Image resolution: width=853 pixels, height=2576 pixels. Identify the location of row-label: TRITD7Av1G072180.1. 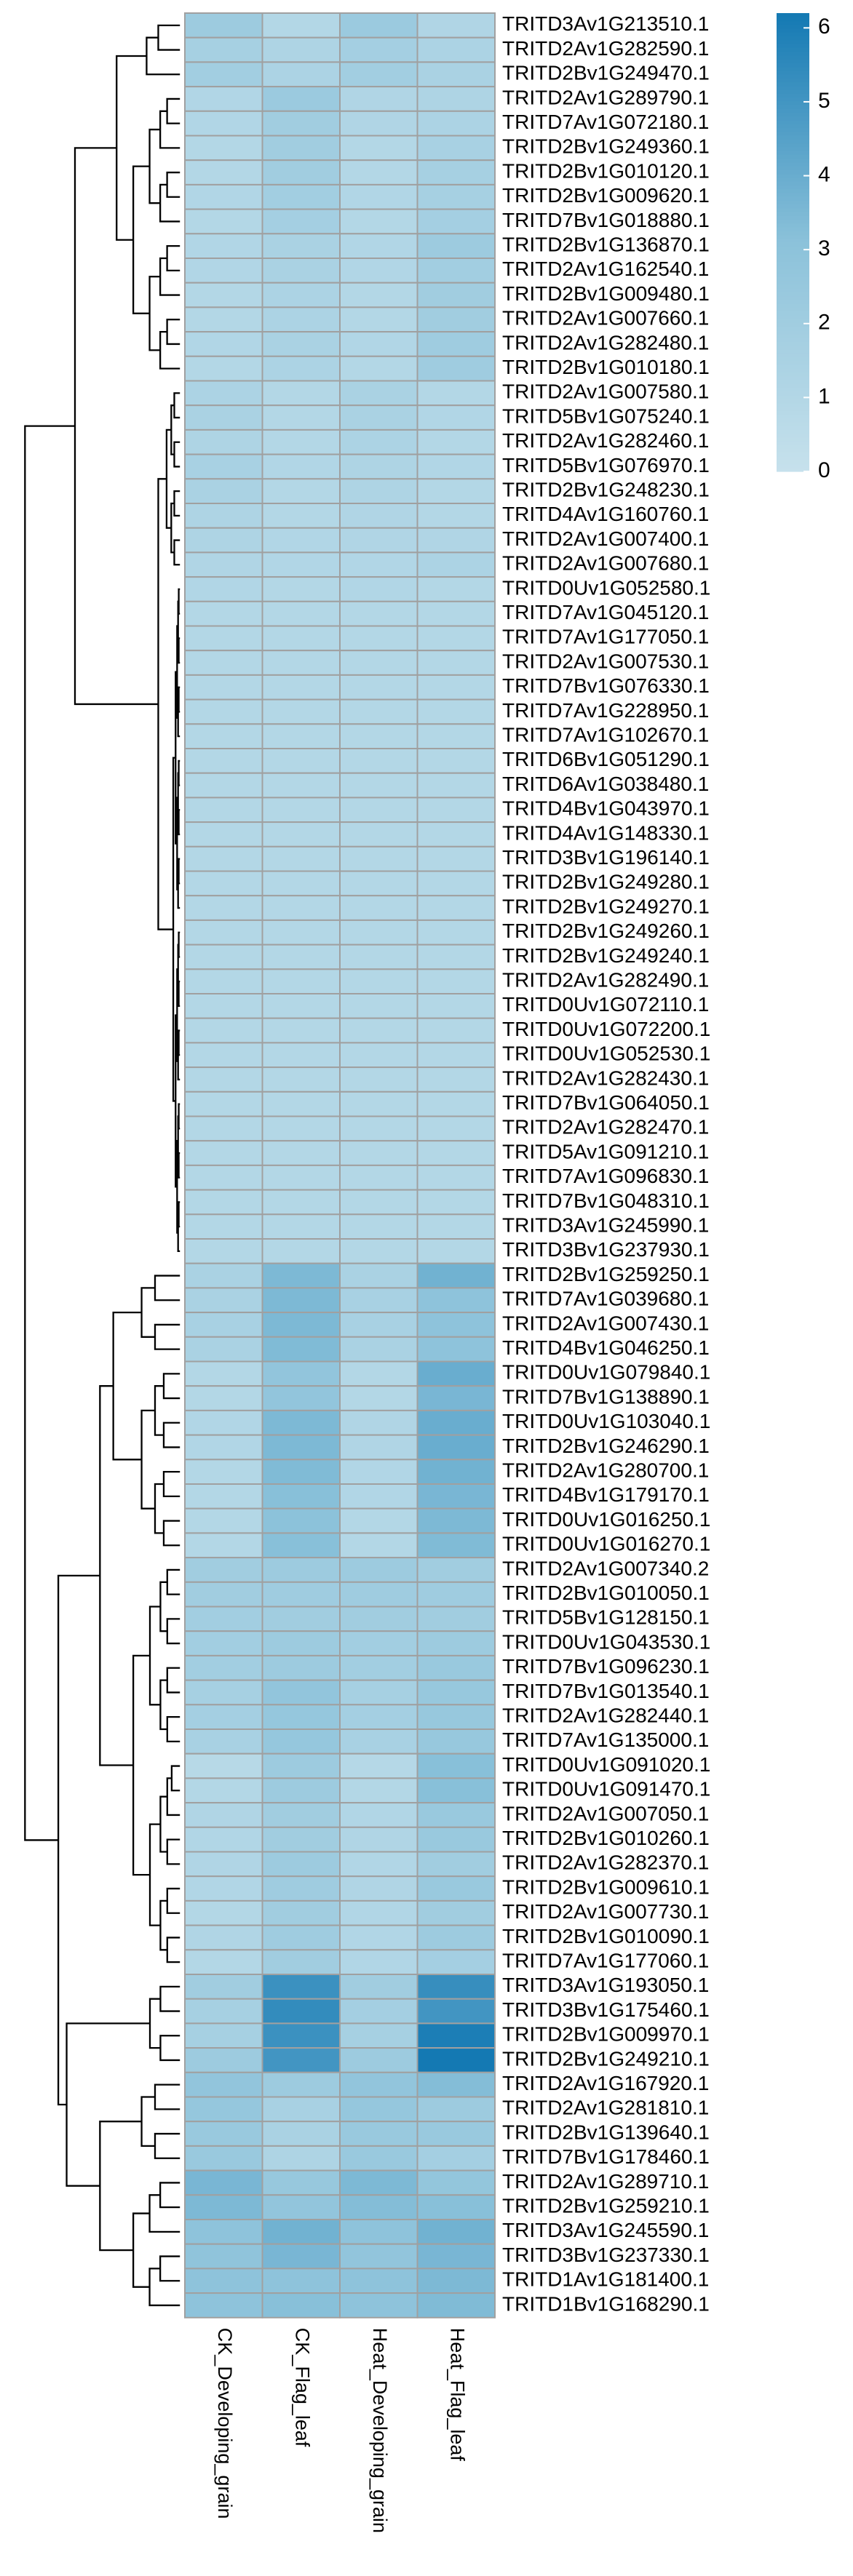
(605, 122).